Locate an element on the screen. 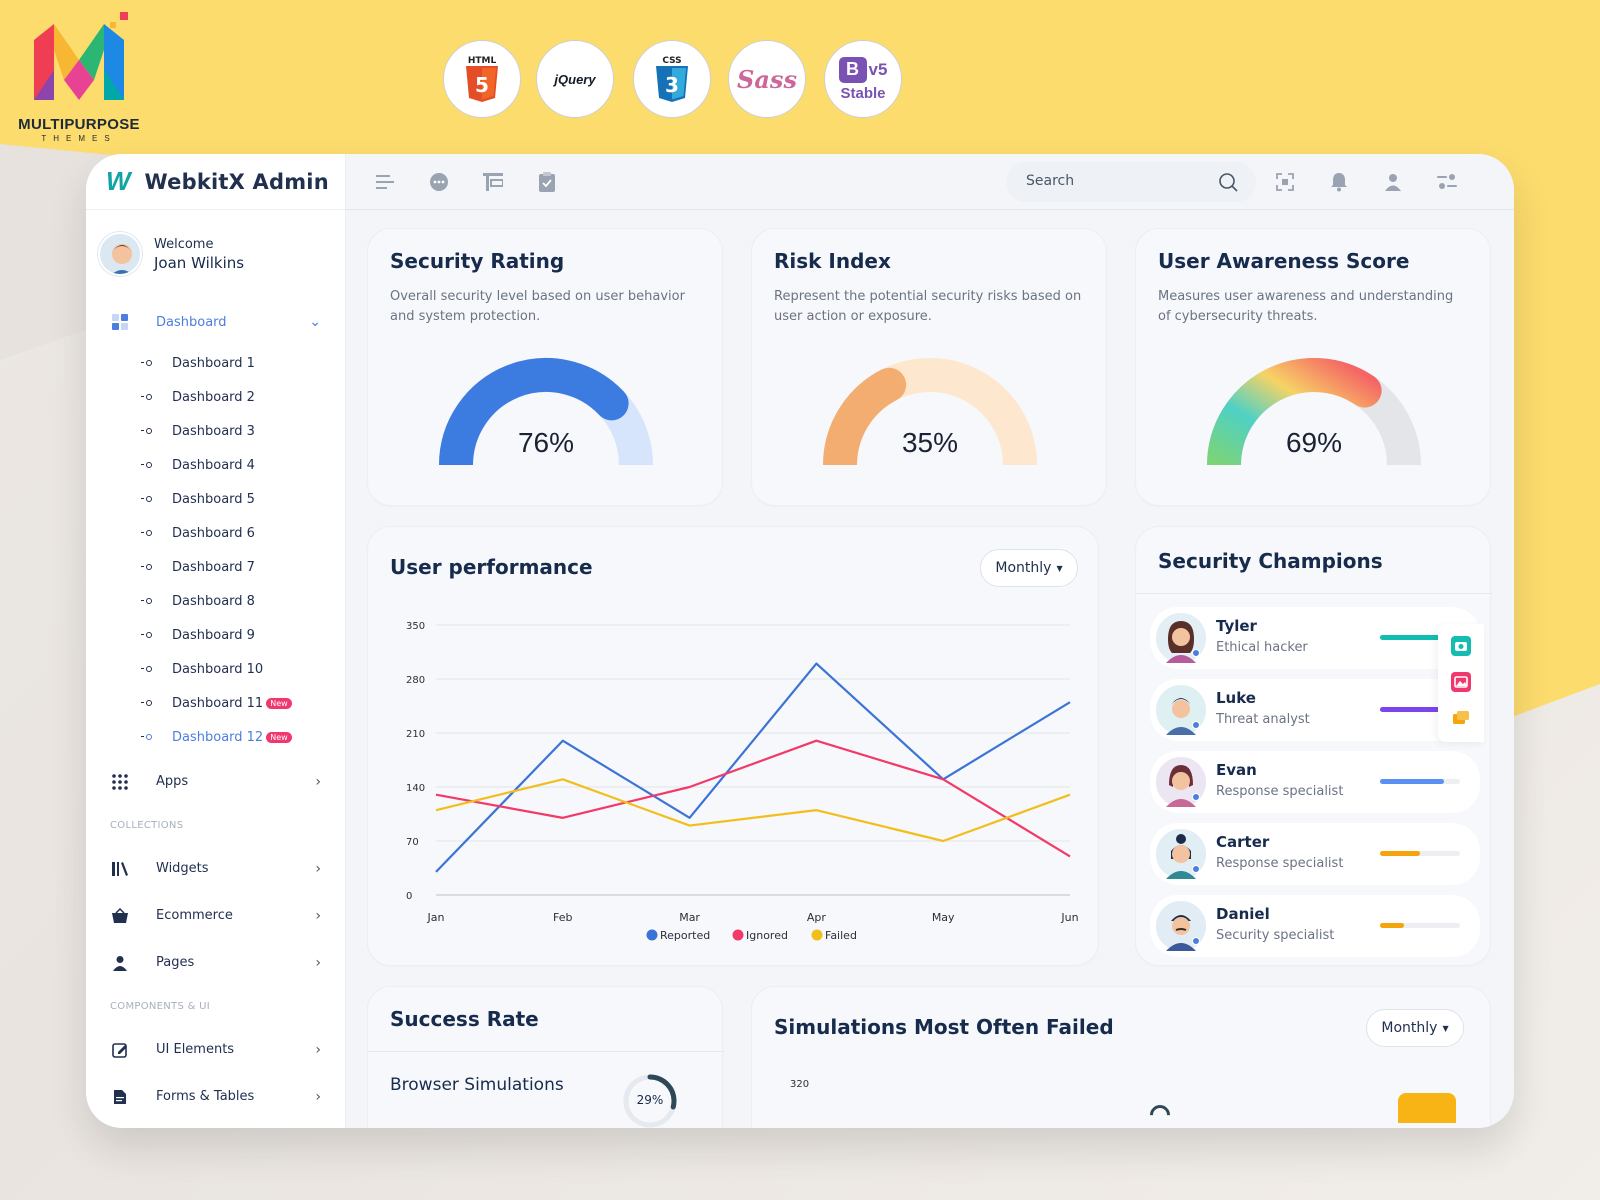 The width and height of the screenshot is (1600, 1200). sidebar-item-dashboard-4: Dashboard 4 is located at coordinates (243, 465).